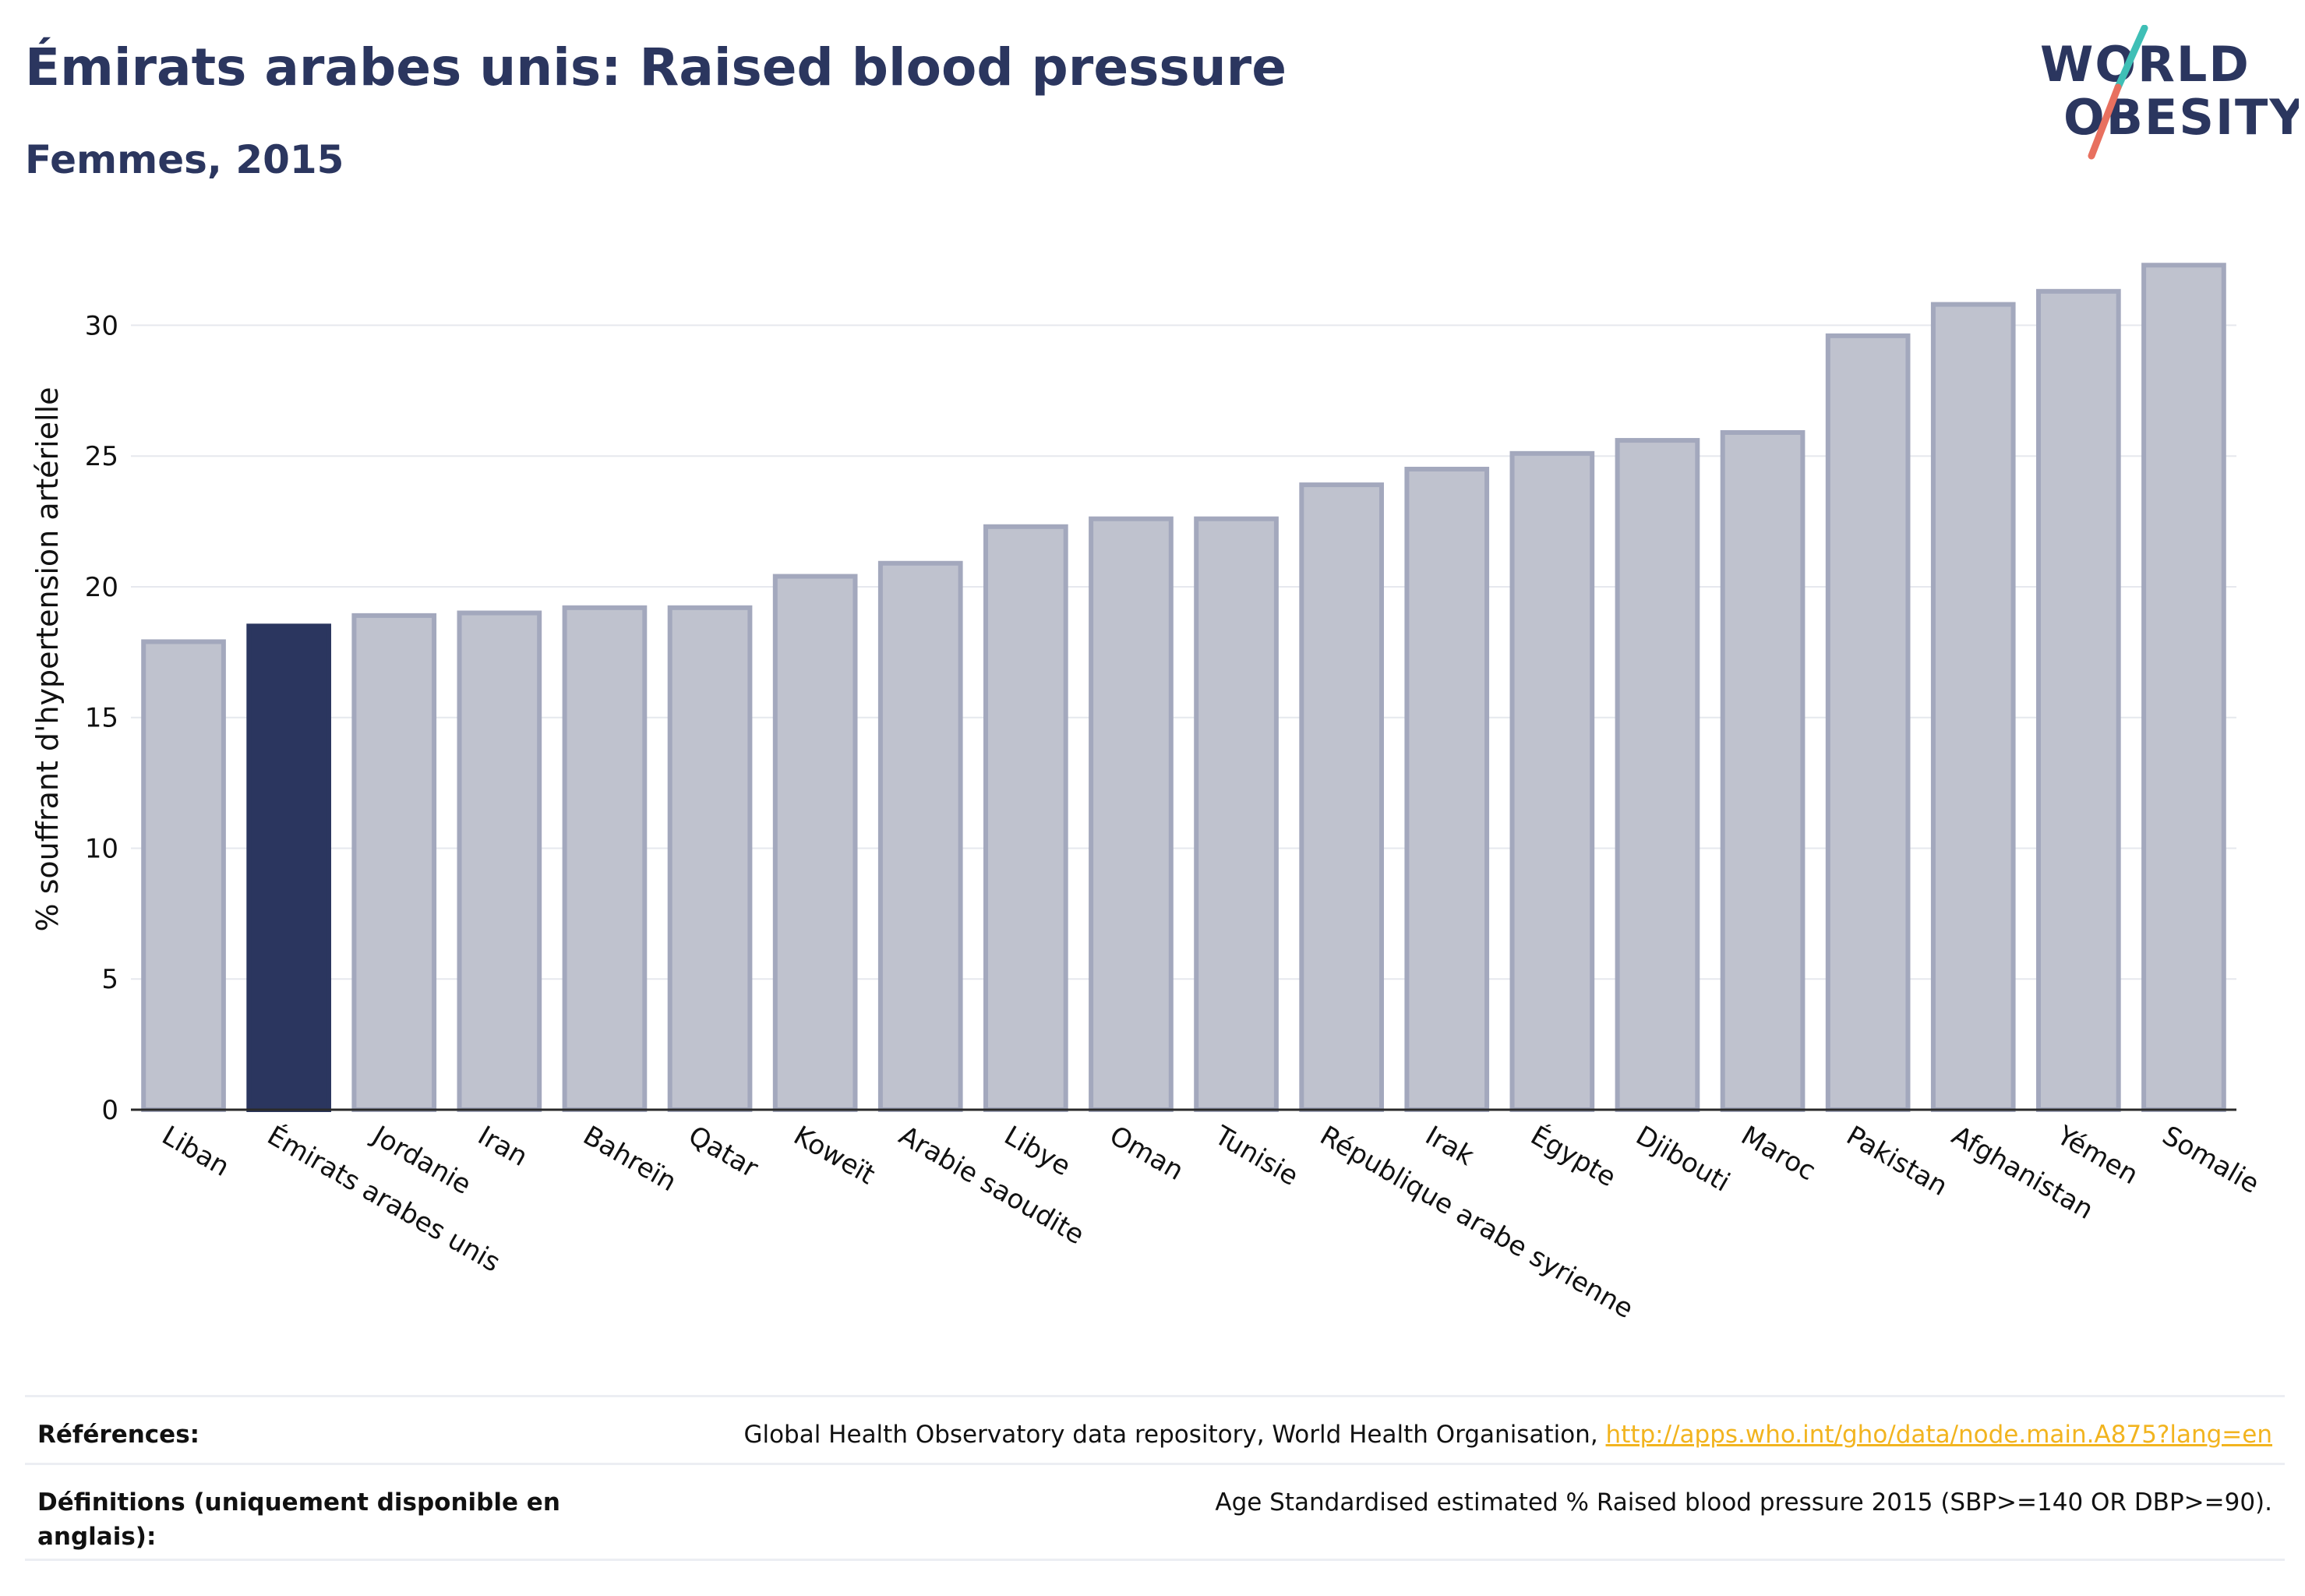 The width and height of the screenshot is (2305, 1596). I want to click on y-tick-label: 10, so click(101, 848).